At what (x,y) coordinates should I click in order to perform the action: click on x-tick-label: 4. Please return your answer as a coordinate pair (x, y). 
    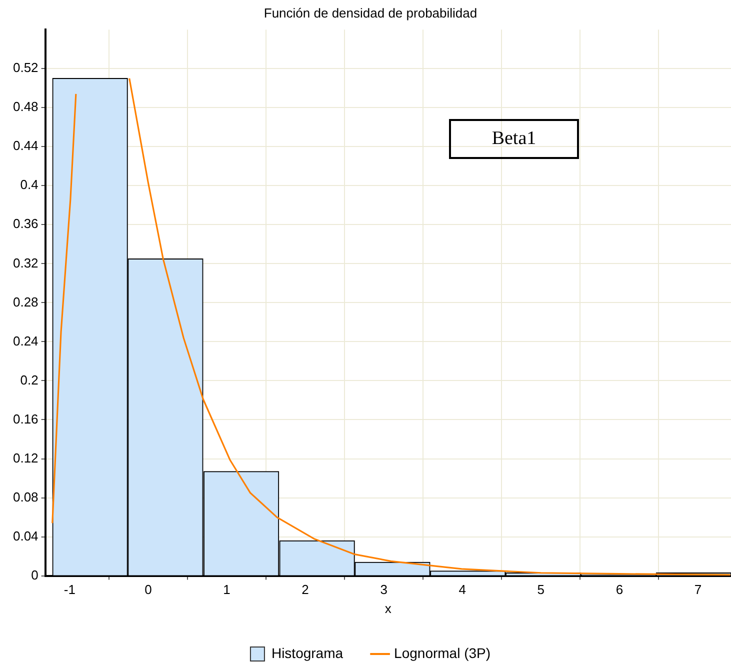
    Looking at the image, I should click on (462, 590).